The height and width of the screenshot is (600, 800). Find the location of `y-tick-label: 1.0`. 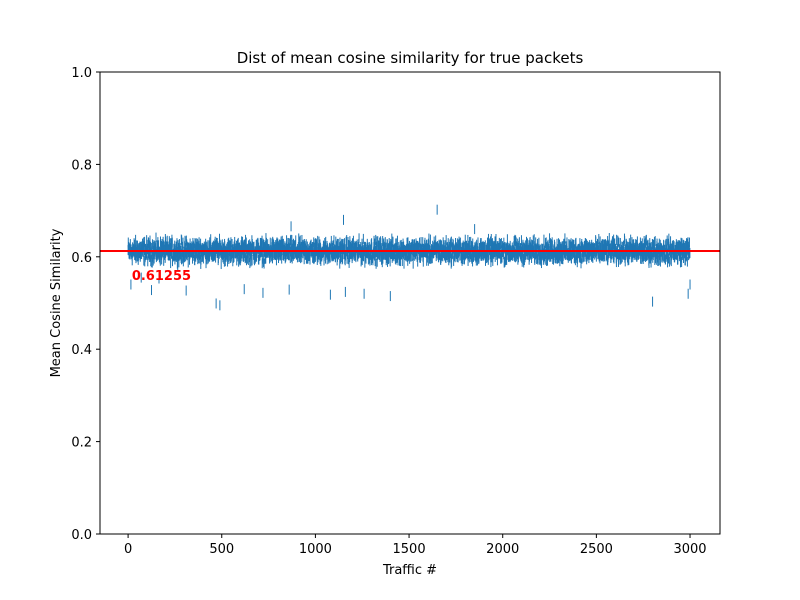

y-tick-label: 1.0 is located at coordinates (81, 73).